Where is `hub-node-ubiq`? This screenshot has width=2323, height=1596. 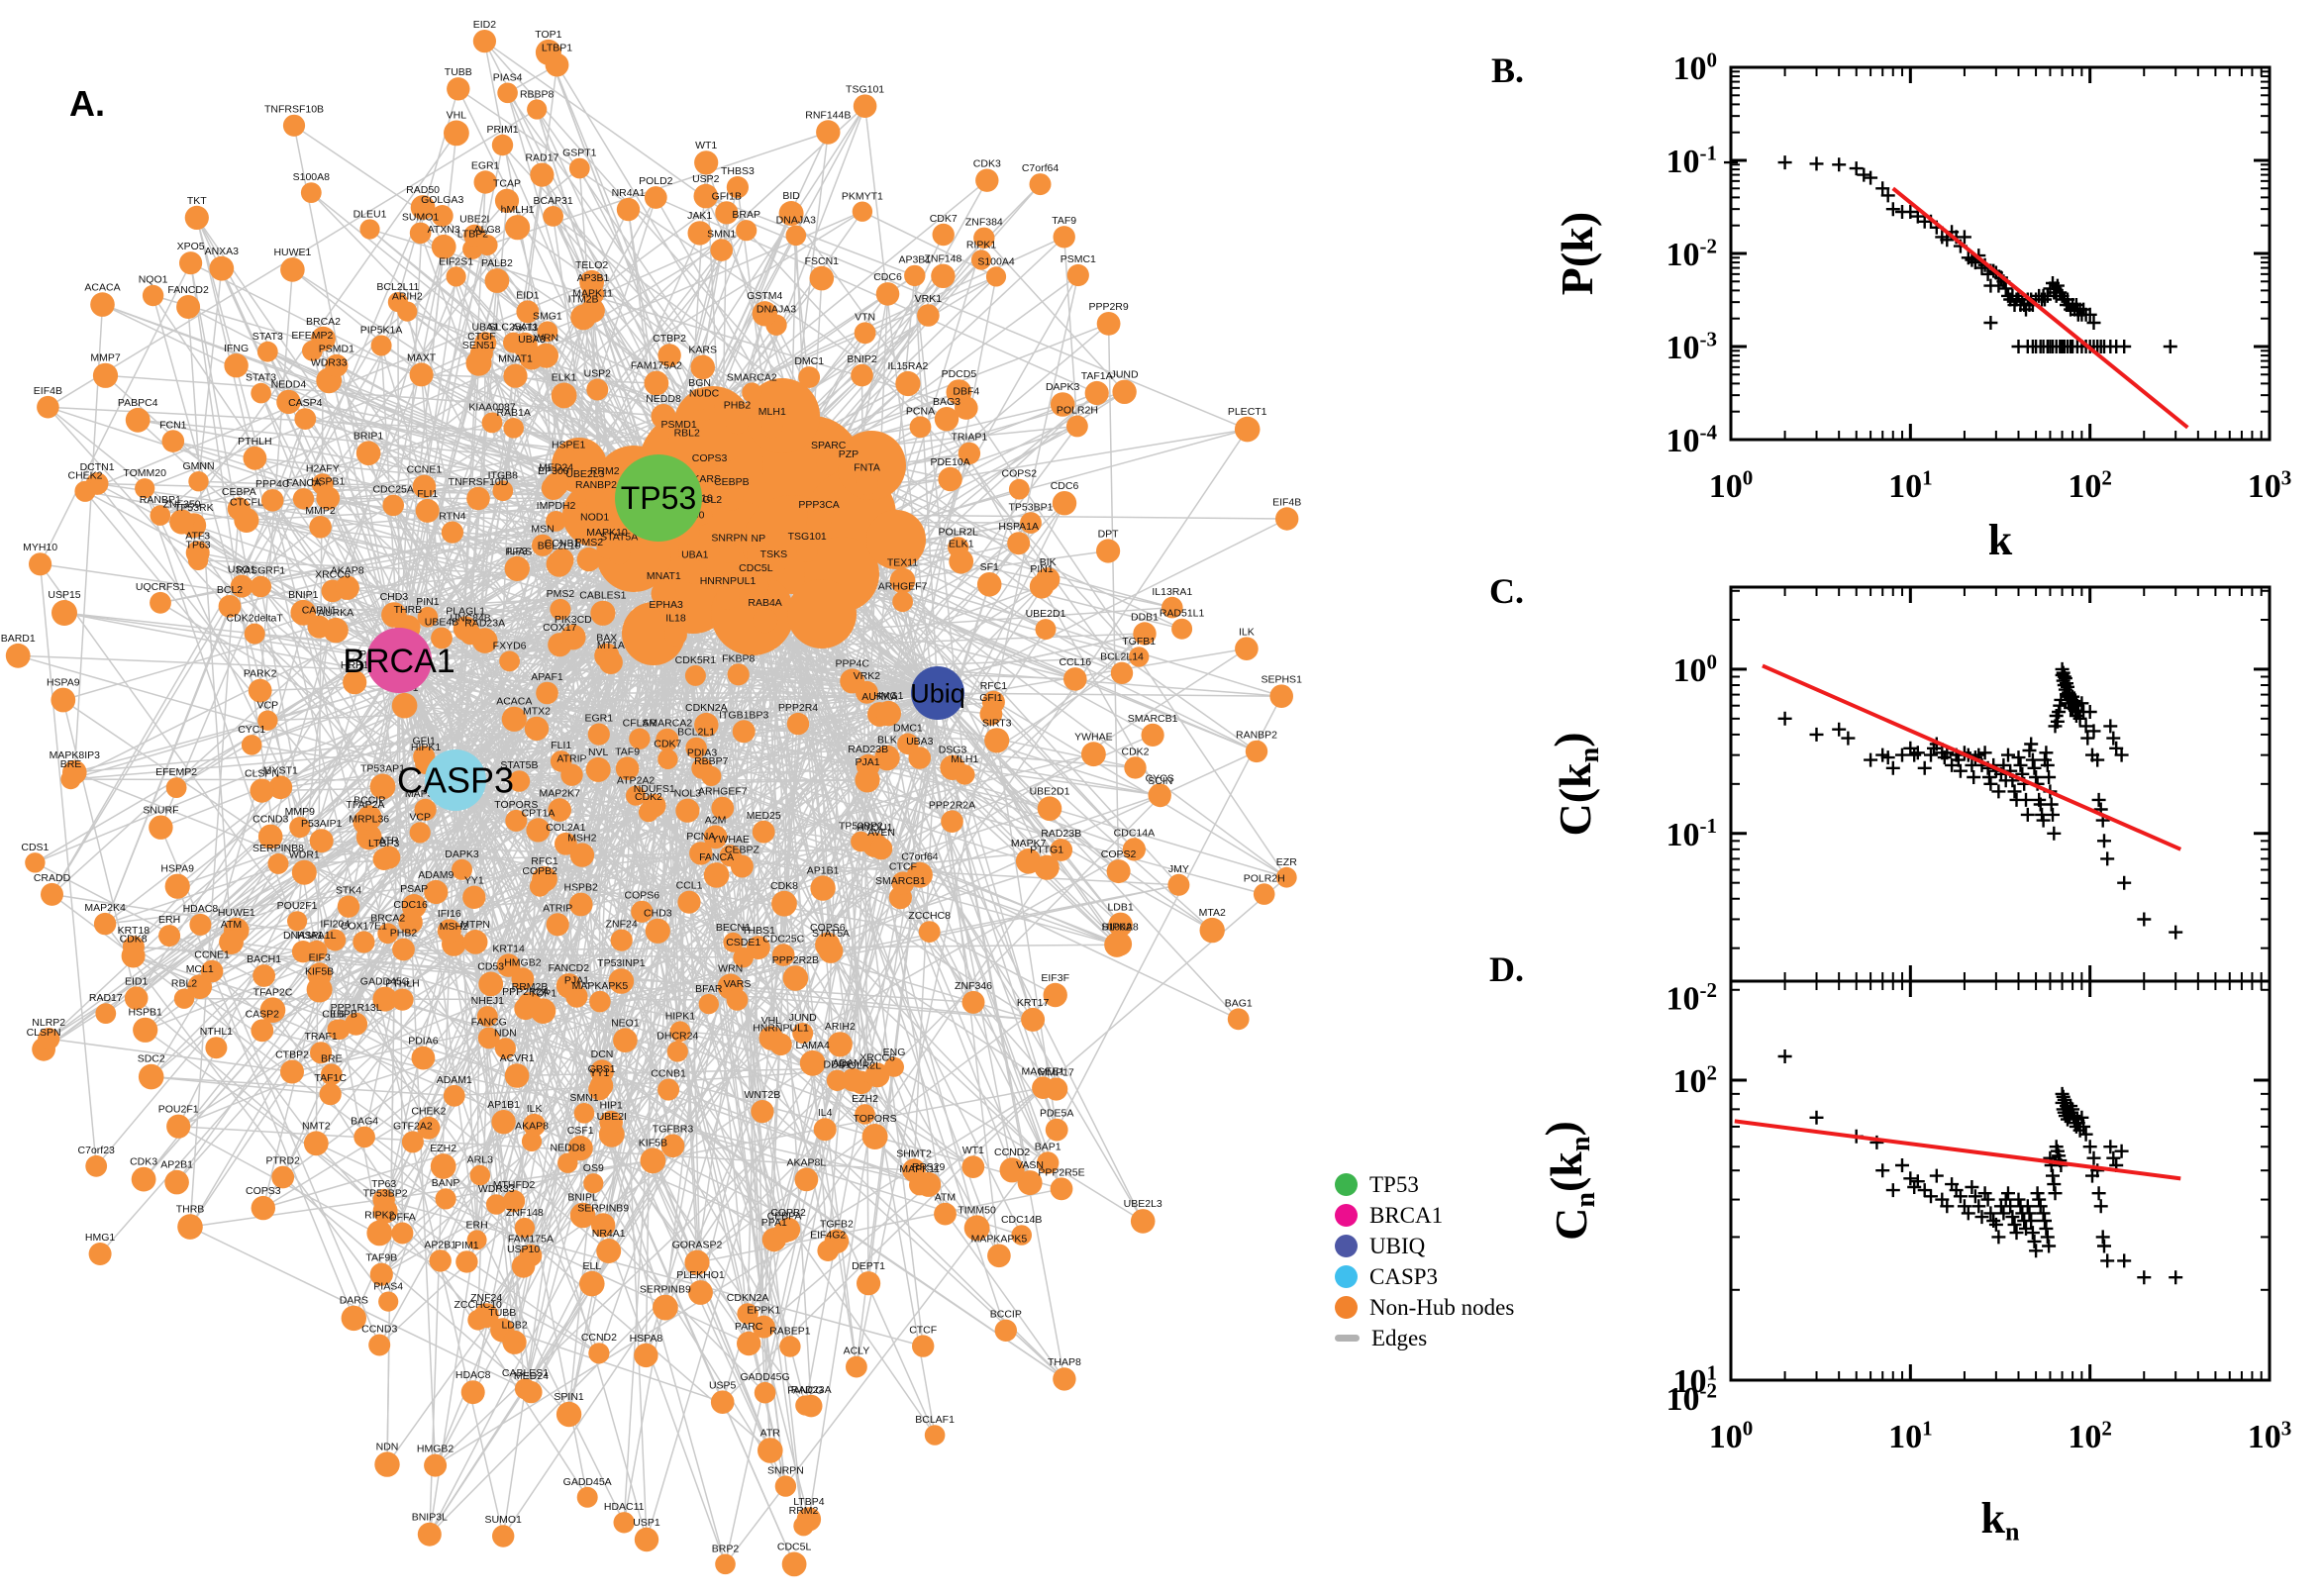
hub-node-ubiq is located at coordinates (937, 693).